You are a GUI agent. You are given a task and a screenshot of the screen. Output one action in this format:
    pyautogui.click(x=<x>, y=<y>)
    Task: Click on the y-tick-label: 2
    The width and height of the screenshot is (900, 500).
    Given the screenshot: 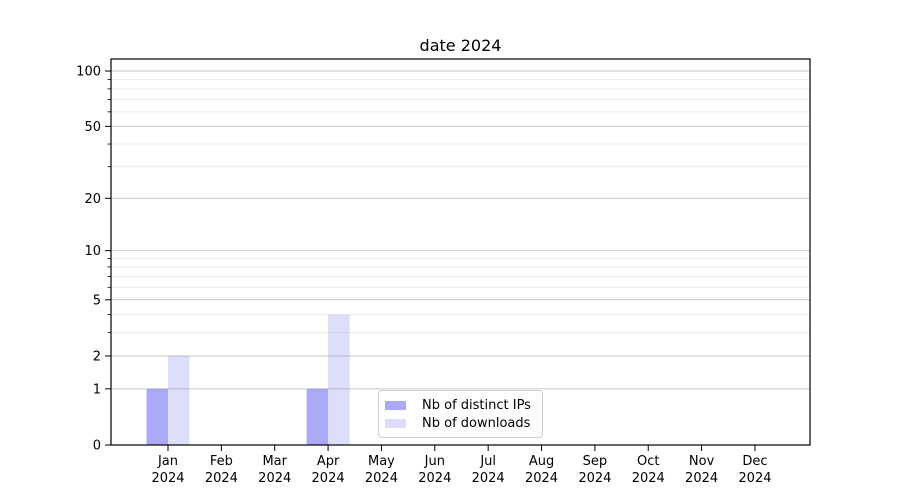 What is the action you would take?
    pyautogui.click(x=97, y=356)
    